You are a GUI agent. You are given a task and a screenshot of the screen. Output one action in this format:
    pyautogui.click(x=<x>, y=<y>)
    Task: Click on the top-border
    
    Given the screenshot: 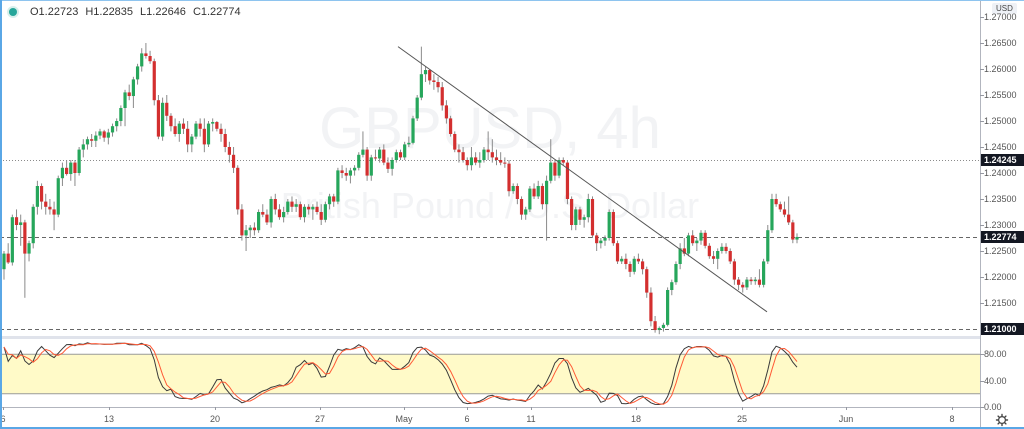 What is the action you would take?
    pyautogui.click(x=512, y=0)
    